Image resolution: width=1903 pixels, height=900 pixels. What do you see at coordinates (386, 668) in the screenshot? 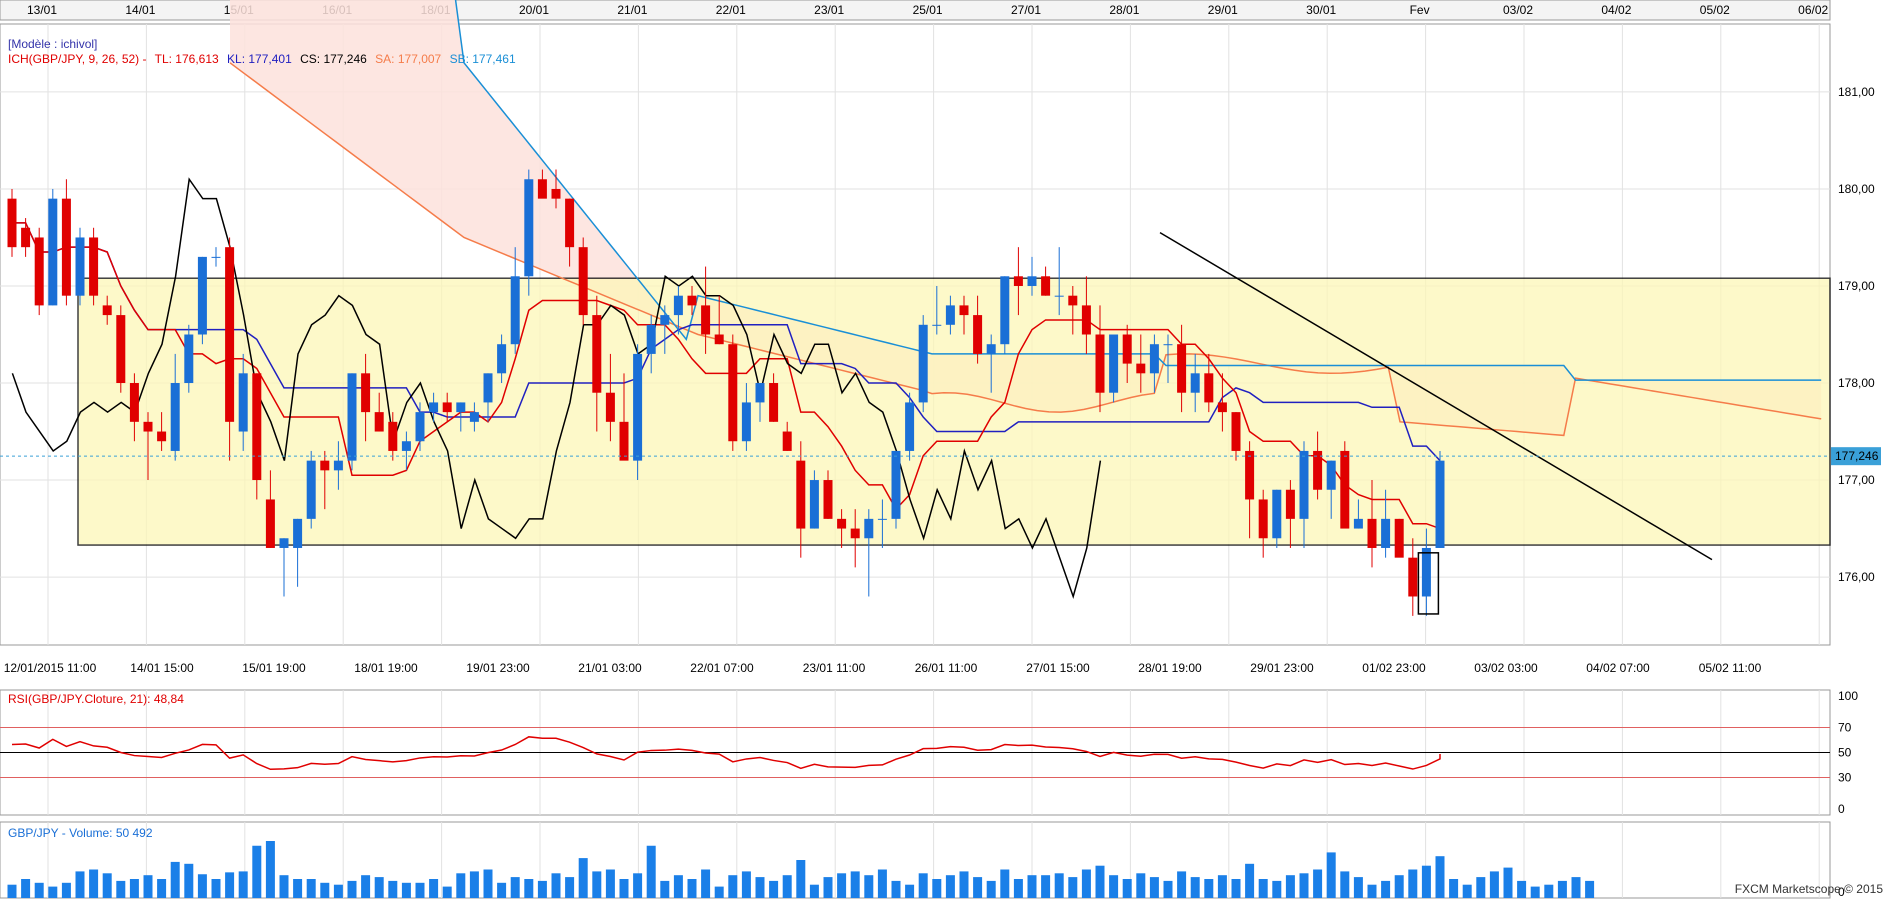
I see `bottom-date-label: 18/01 19:00` at bounding box center [386, 668].